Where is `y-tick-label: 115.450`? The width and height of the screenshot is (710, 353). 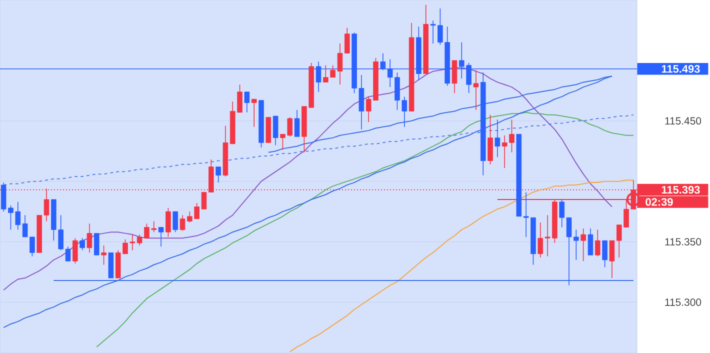
y-tick-label: 115.450 is located at coordinates (683, 121).